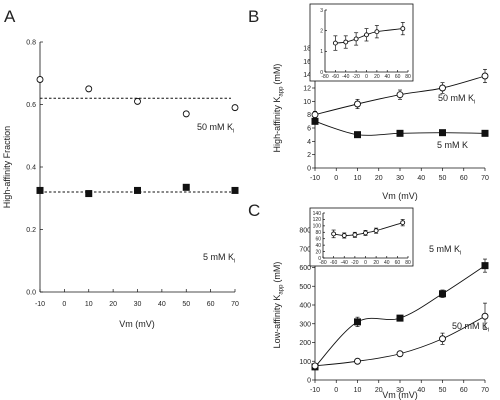 The image size is (500, 400). I want to click on y-tick-label: 10, so click(307, 102).